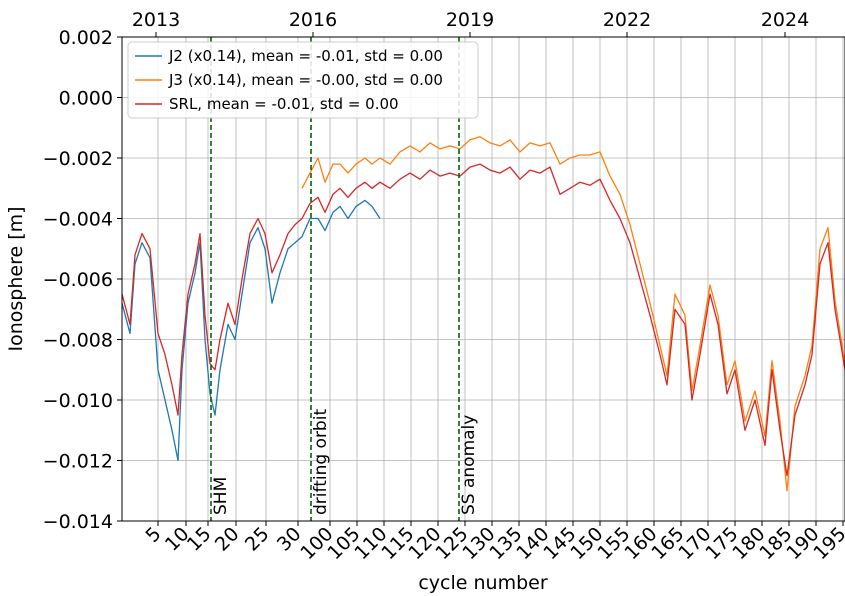  What do you see at coordinates (305, 80) in the screenshot?
I see `legend-label: J3 (x0.14), mean = -0.00, std = 0.00` at bounding box center [305, 80].